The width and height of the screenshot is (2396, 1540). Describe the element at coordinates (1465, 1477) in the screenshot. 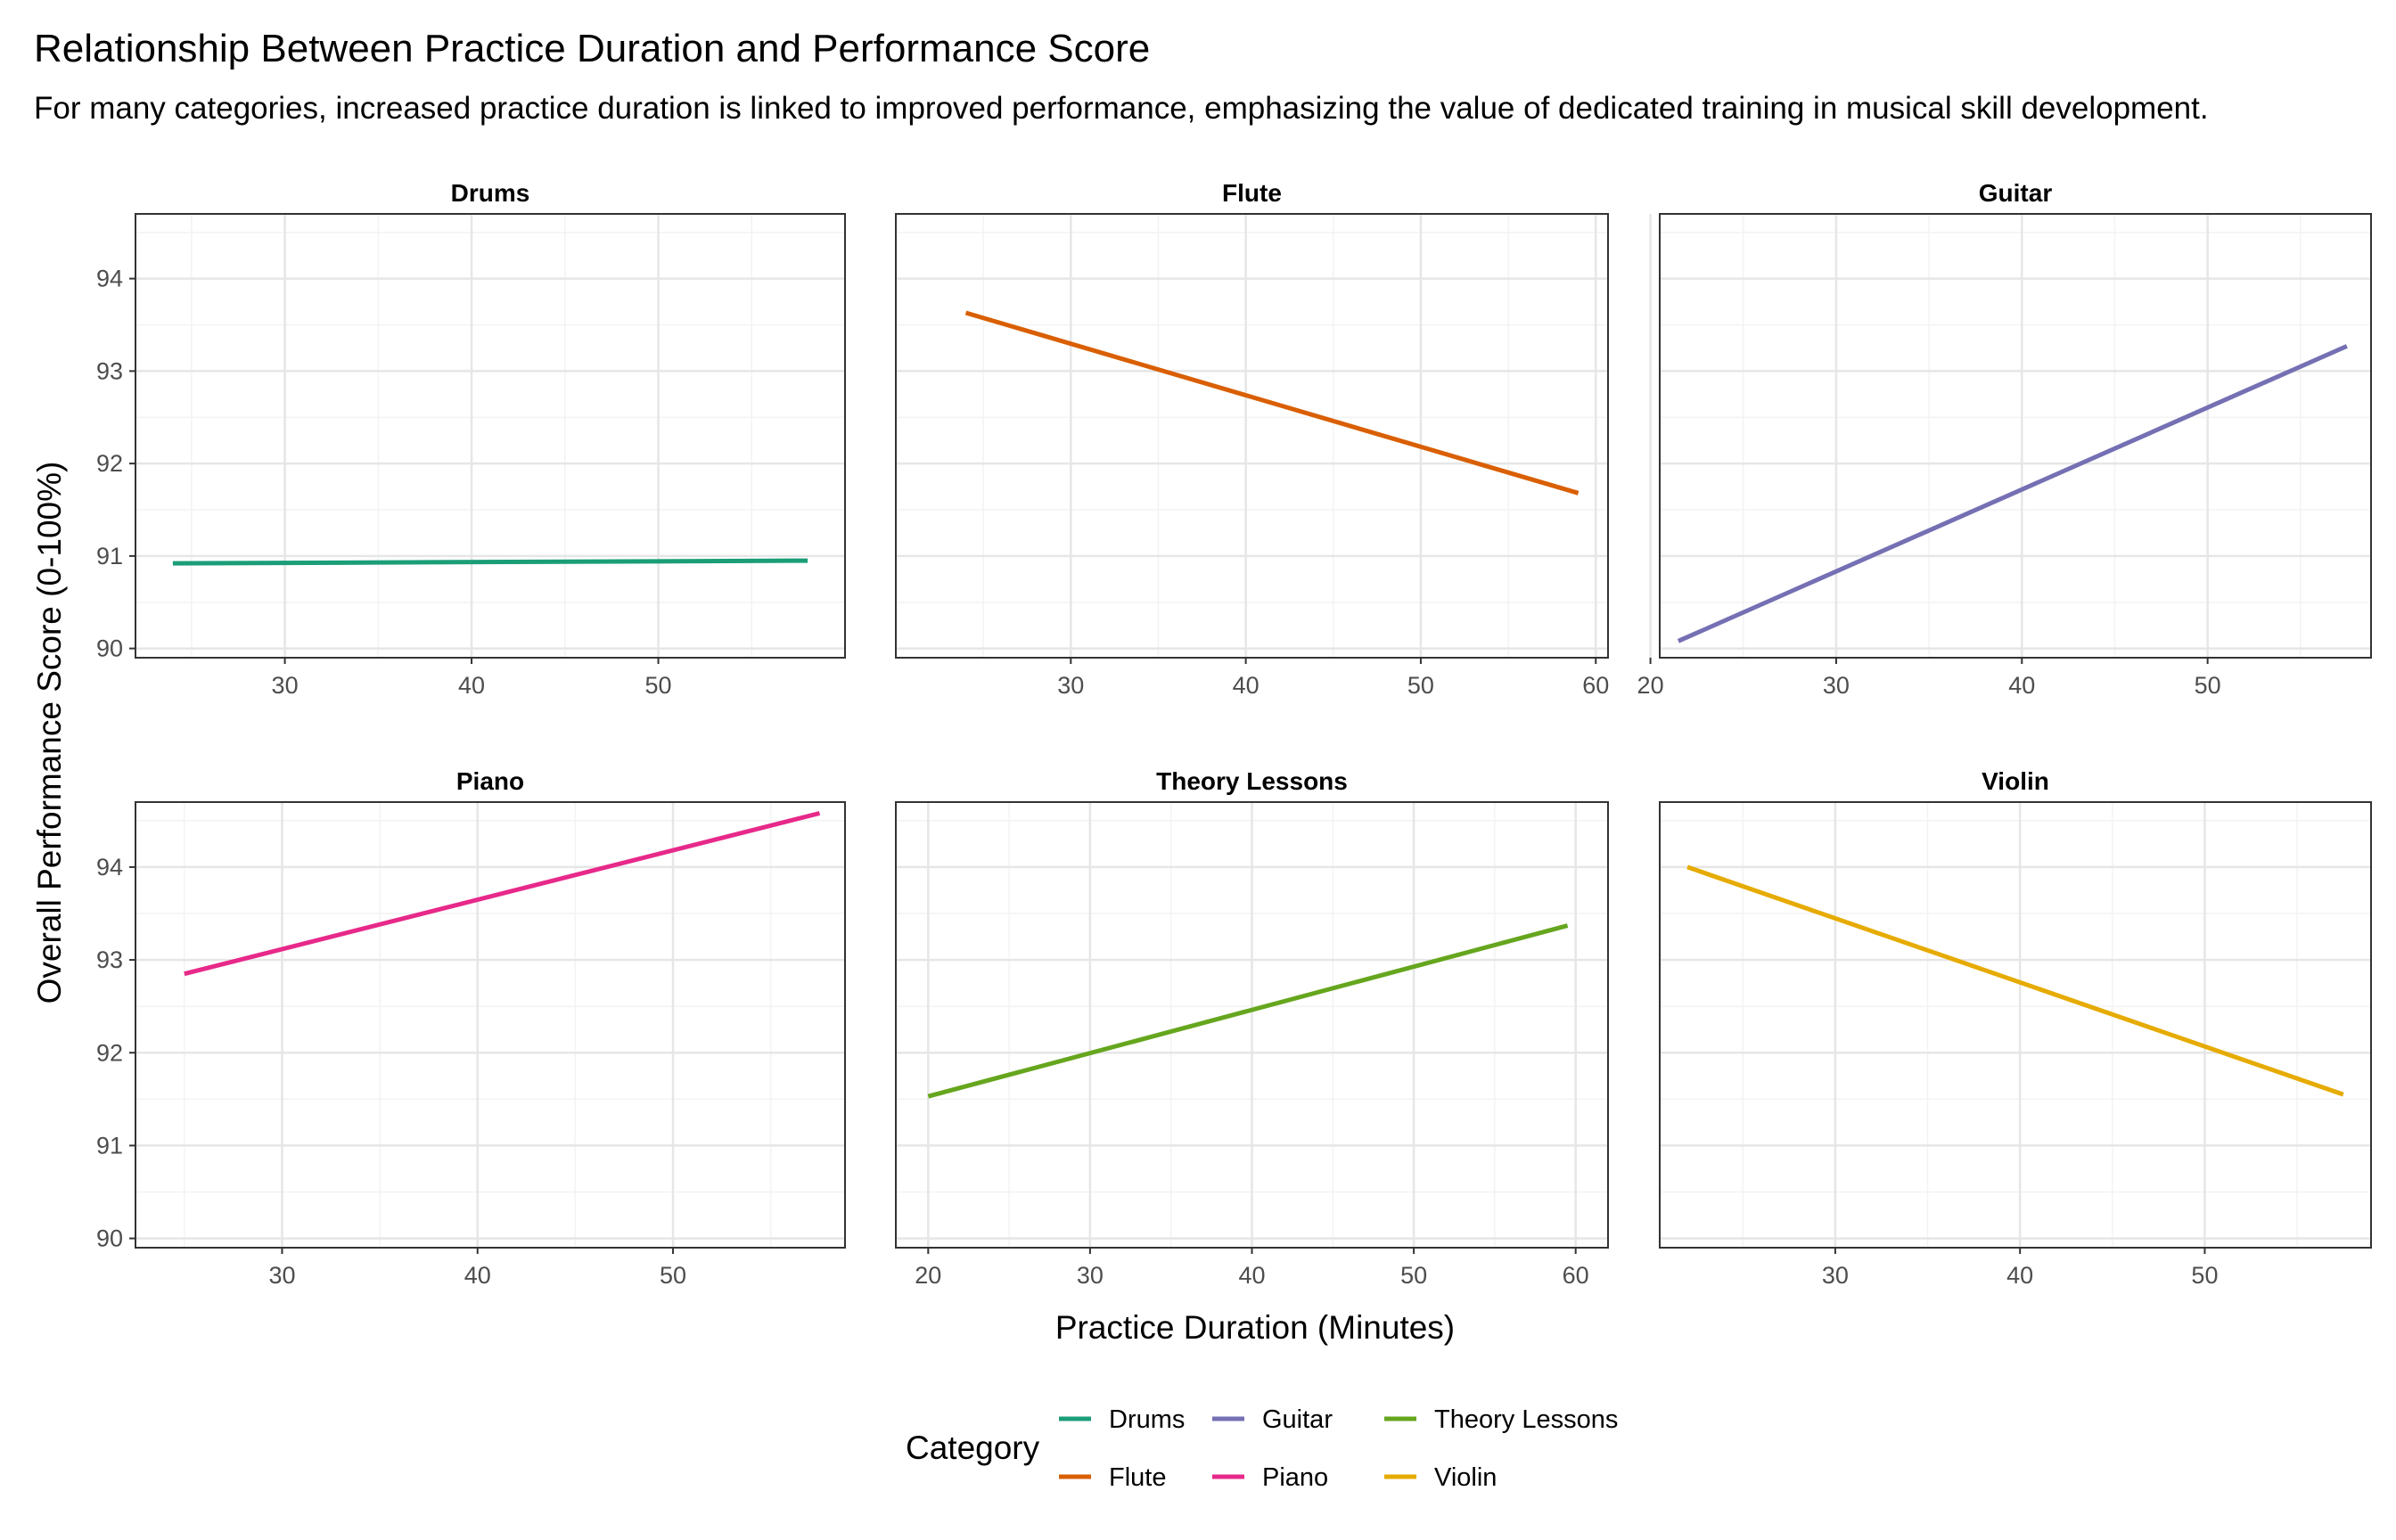

I see `legend-label: Violin` at that location.